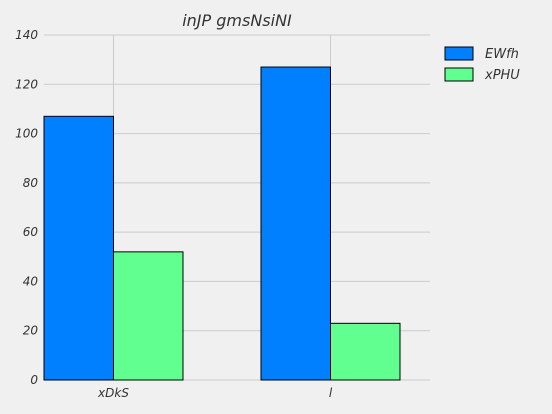  Describe the element at coordinates (26, 207) in the screenshot. I see `y-axis-tick-labels: 0 20 40 60 80 100 120 140` at that location.